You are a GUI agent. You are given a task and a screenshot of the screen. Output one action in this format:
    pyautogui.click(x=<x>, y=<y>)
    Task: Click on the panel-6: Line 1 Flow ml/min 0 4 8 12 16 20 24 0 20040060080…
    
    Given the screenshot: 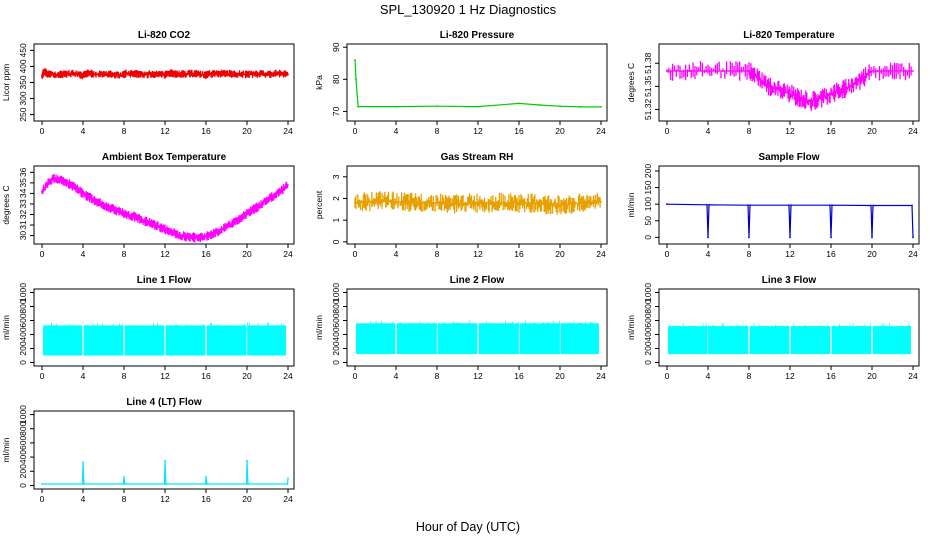 What is the action you would take?
    pyautogui.click(x=148, y=328)
    